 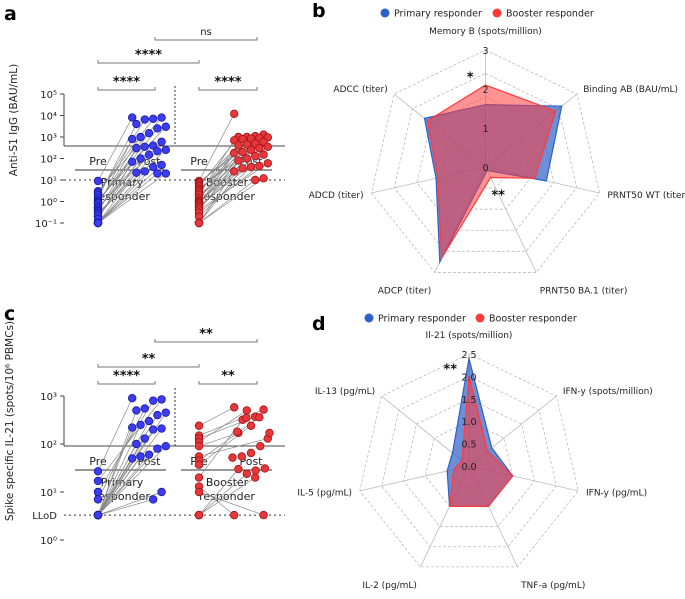 I want to click on radar-axis-label: PRNT50 BA.1 (titer), so click(x=584, y=292).